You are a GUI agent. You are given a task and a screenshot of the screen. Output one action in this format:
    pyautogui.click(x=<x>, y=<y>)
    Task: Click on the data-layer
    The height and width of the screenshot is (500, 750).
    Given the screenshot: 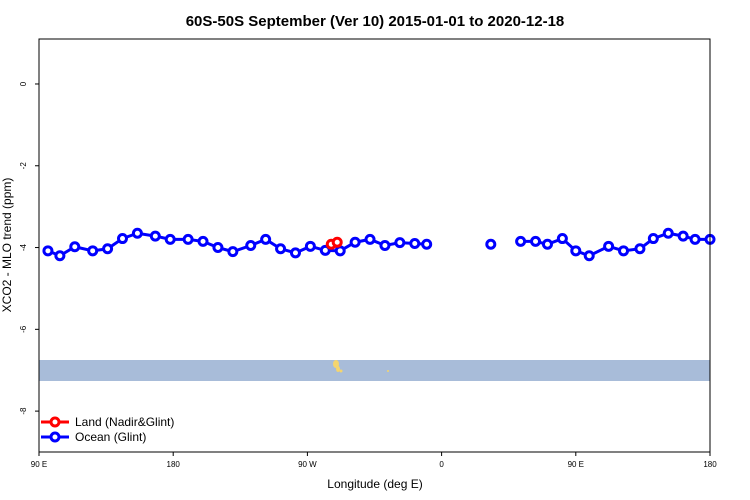 What is the action you would take?
    pyautogui.click(x=379, y=244)
    